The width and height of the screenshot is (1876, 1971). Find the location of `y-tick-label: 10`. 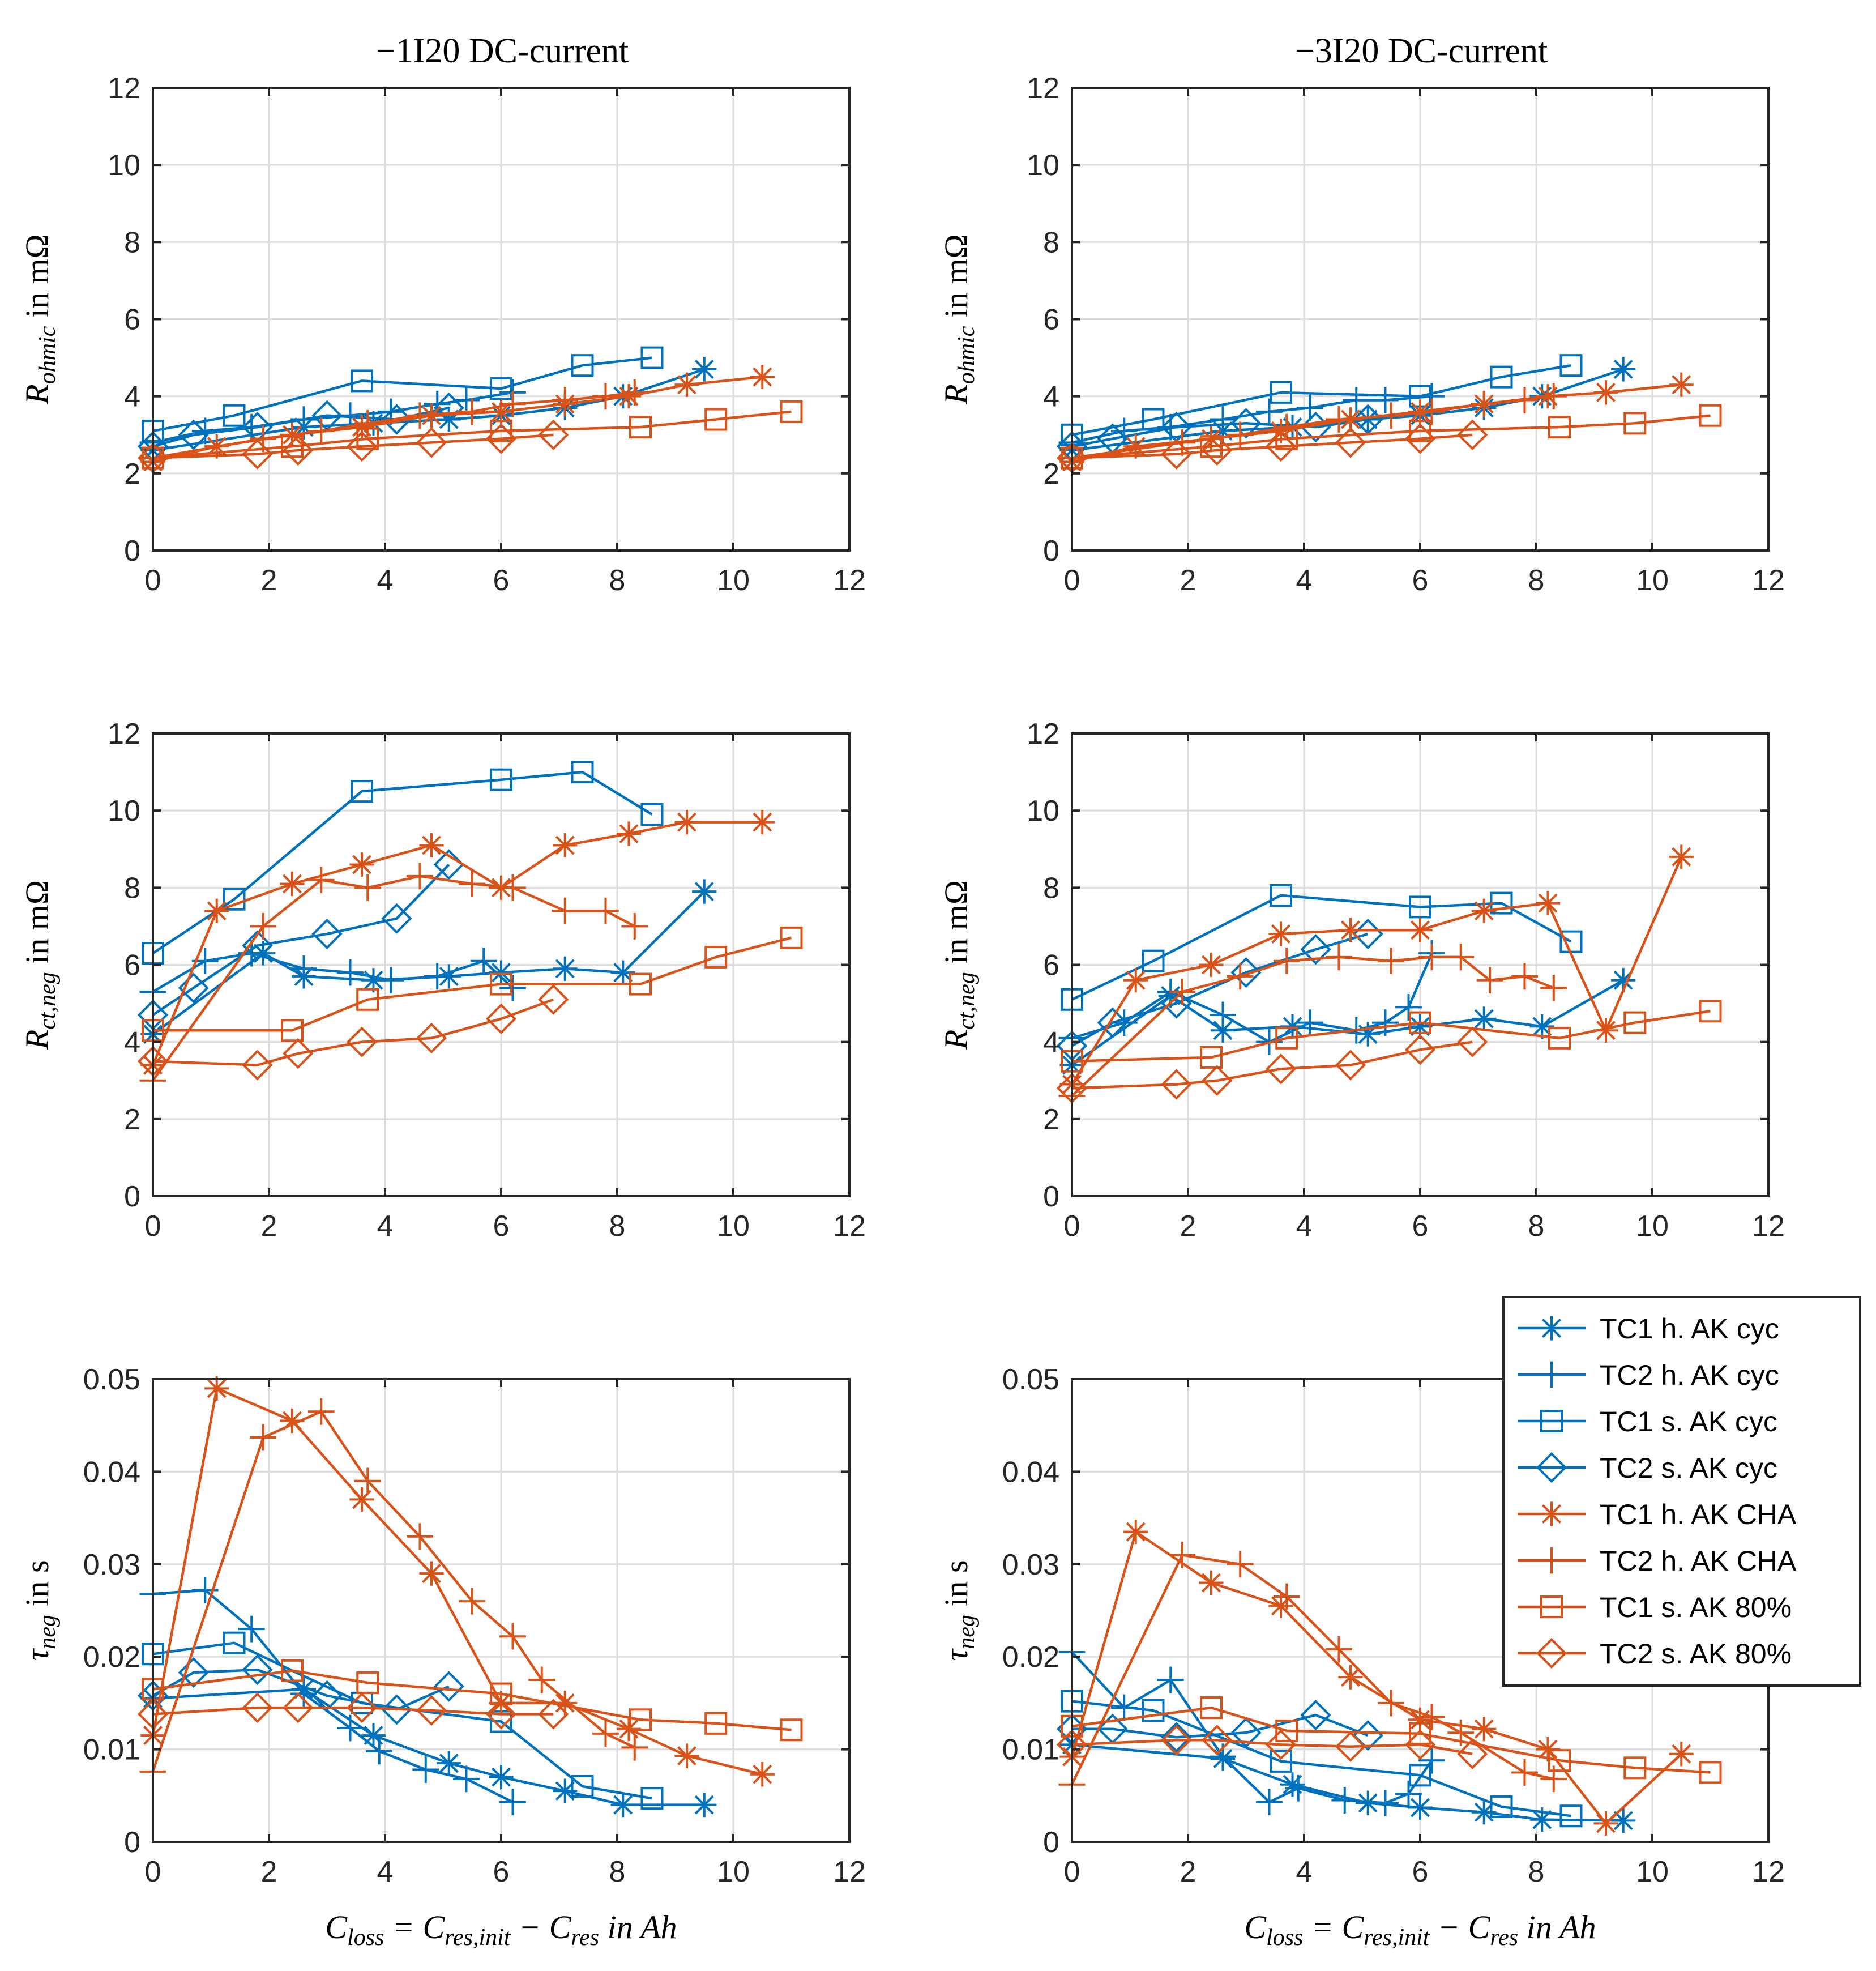

y-tick-label: 10 is located at coordinates (124, 811).